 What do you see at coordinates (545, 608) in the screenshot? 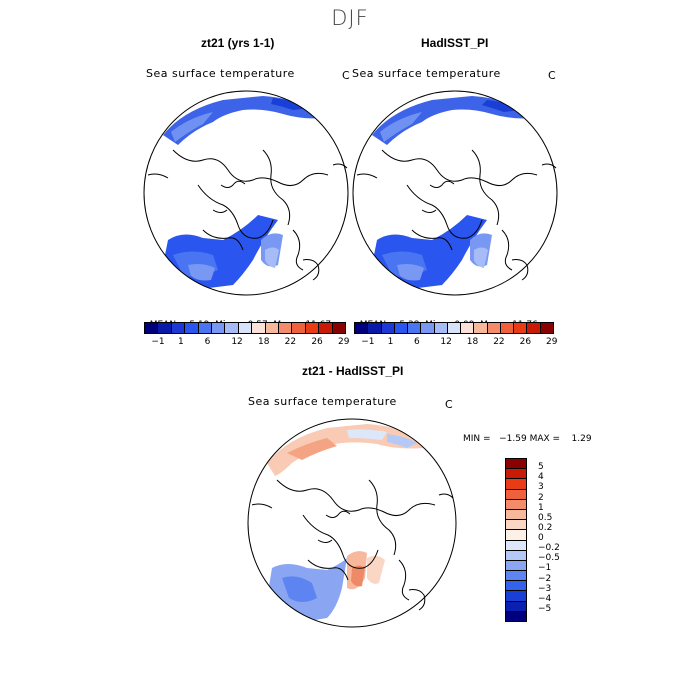
I see `colorbar-level-label: −5` at bounding box center [545, 608].